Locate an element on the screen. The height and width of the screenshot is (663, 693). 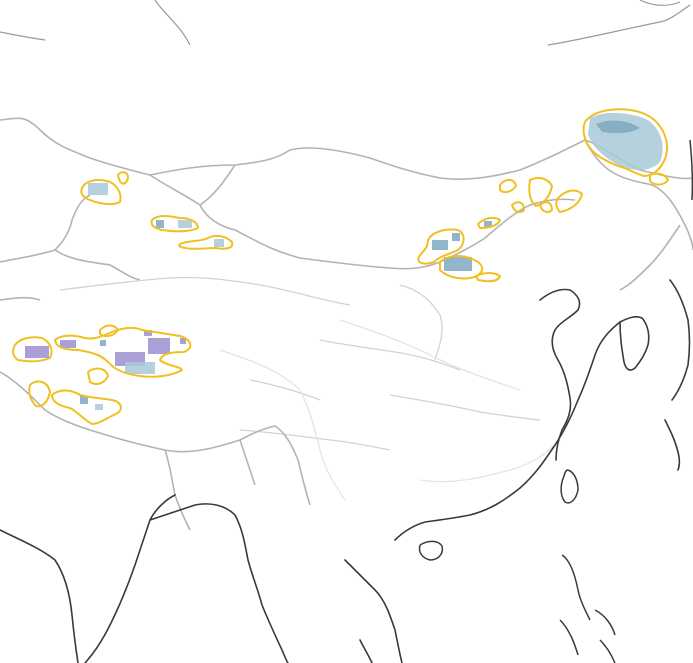
range-inner-mongolia is located at coordinates (459, 249).